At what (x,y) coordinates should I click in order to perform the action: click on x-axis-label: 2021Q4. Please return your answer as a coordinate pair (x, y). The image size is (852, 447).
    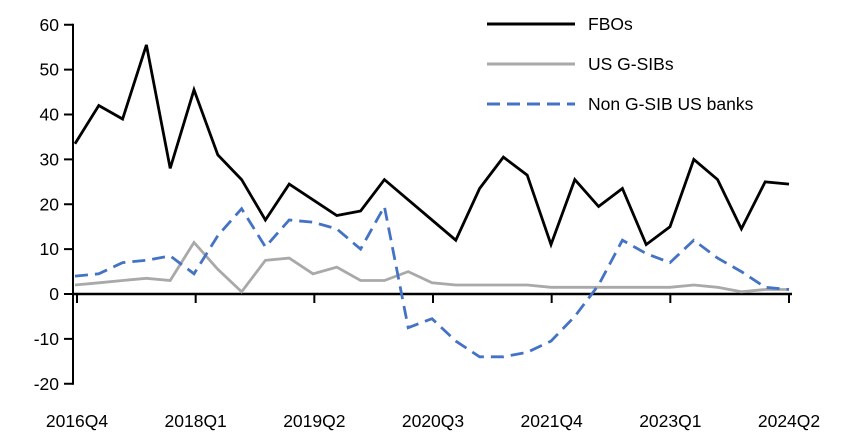
    Looking at the image, I should click on (552, 421).